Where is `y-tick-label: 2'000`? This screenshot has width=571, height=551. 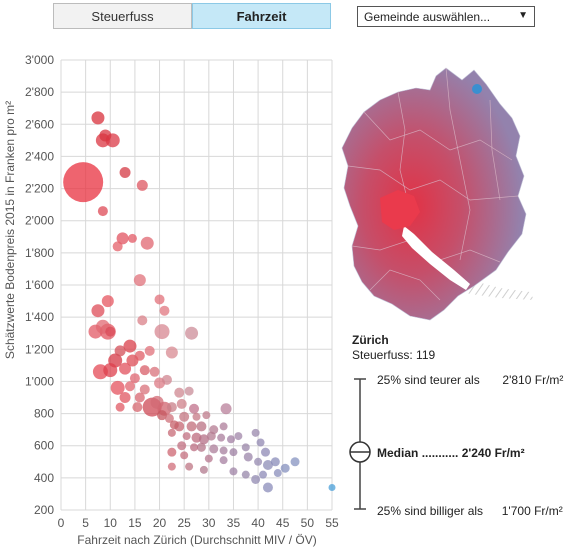
y-tick-label: 2'000 is located at coordinates (39, 221).